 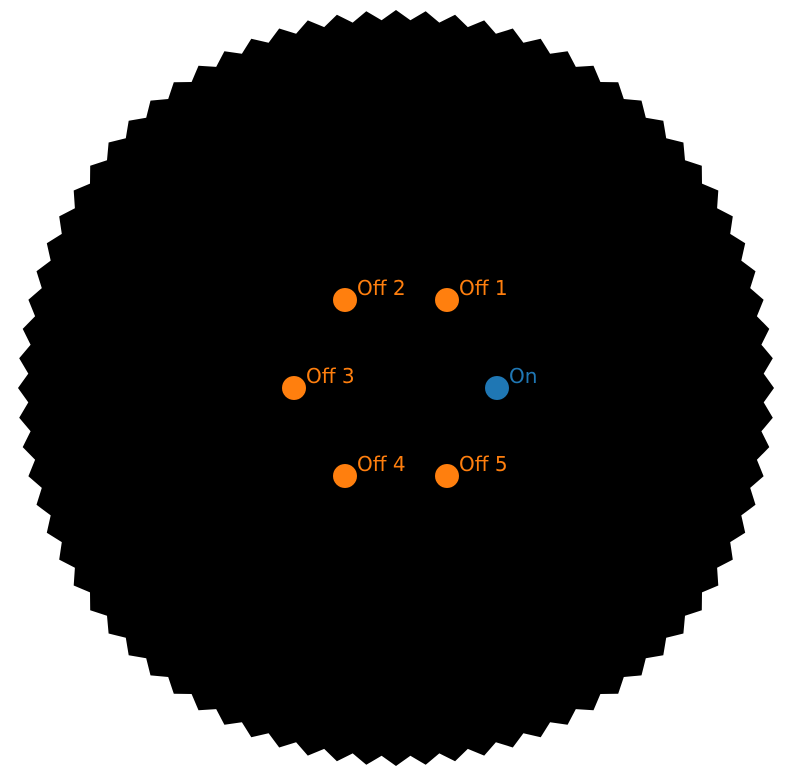 I want to click on pointing-off-4: Off 4, so click(x=369, y=470).